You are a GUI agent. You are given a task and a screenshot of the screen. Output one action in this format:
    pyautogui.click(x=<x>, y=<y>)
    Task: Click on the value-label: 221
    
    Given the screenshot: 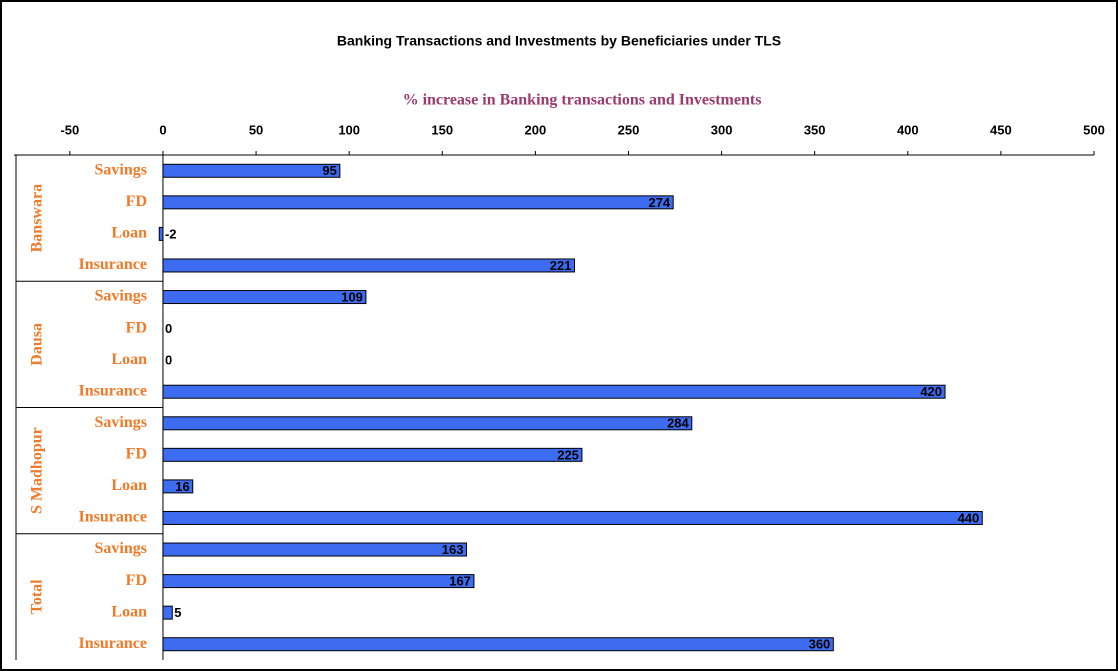 What is the action you would take?
    pyautogui.click(x=561, y=265)
    